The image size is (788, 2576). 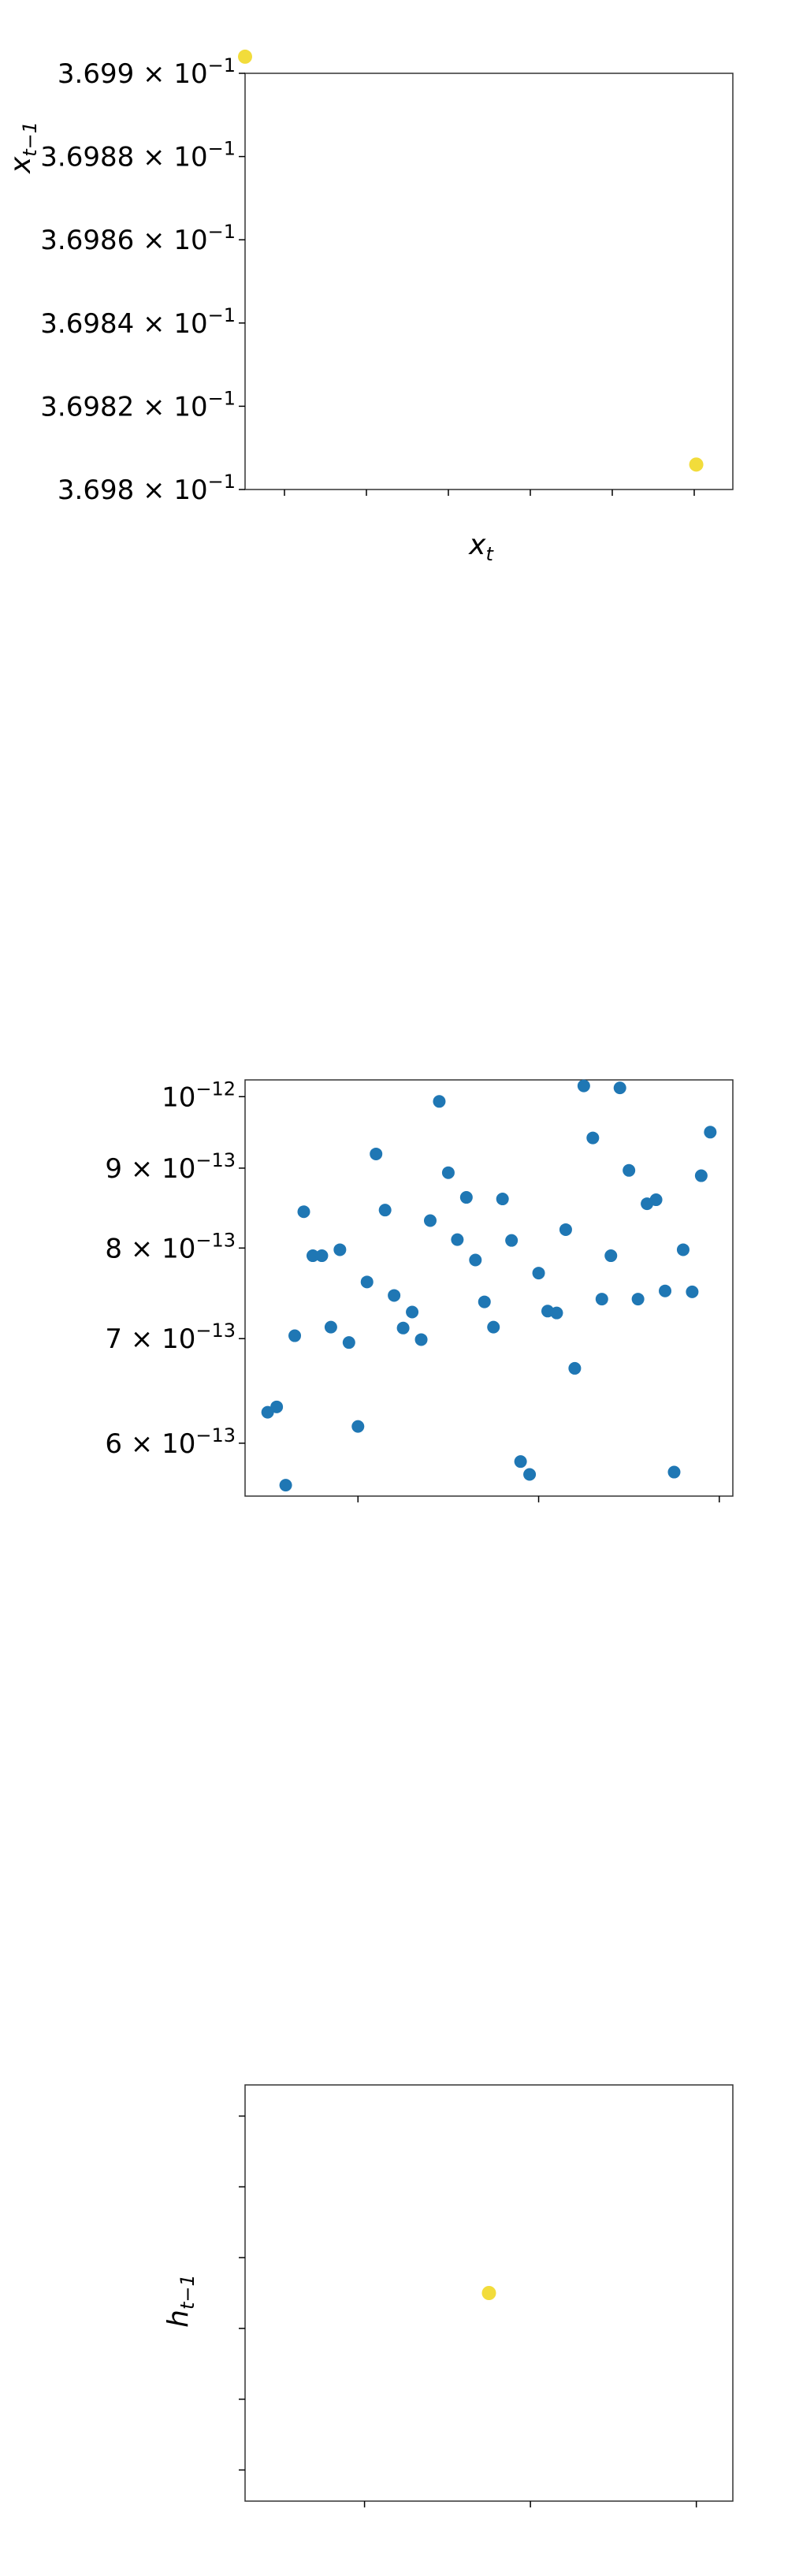 What do you see at coordinates (138, 155) in the screenshot?
I see `y-tick-label: 3.6988 × 10⁻¹` at bounding box center [138, 155].